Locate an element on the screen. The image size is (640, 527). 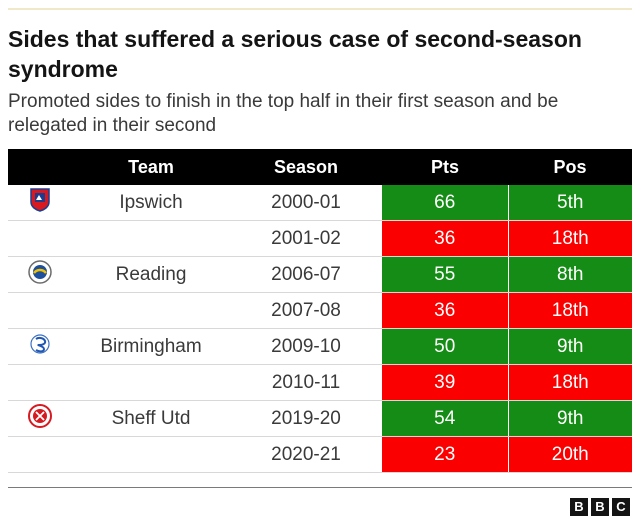
header-team: Team is located at coordinates (151, 167).